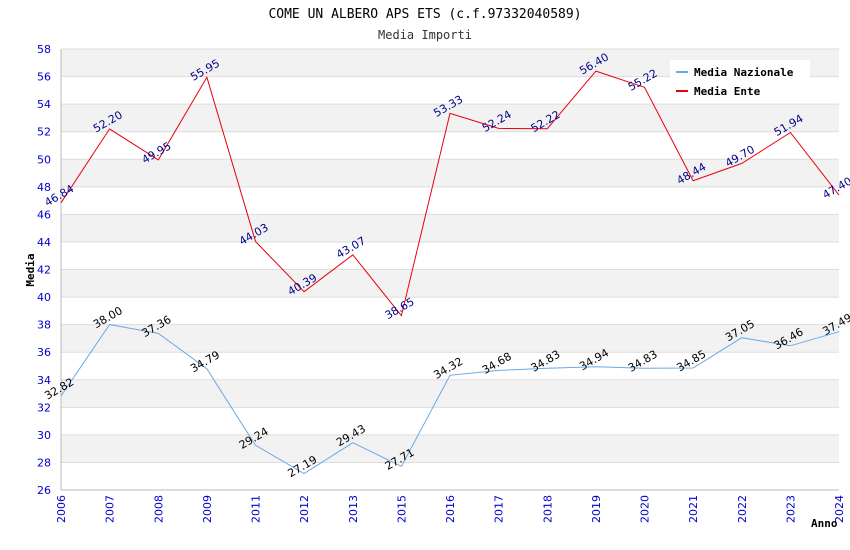 This screenshot has height=550, width=850. What do you see at coordinates (727, 91) in the screenshot?
I see `legend-entry: Media Ente` at bounding box center [727, 91].